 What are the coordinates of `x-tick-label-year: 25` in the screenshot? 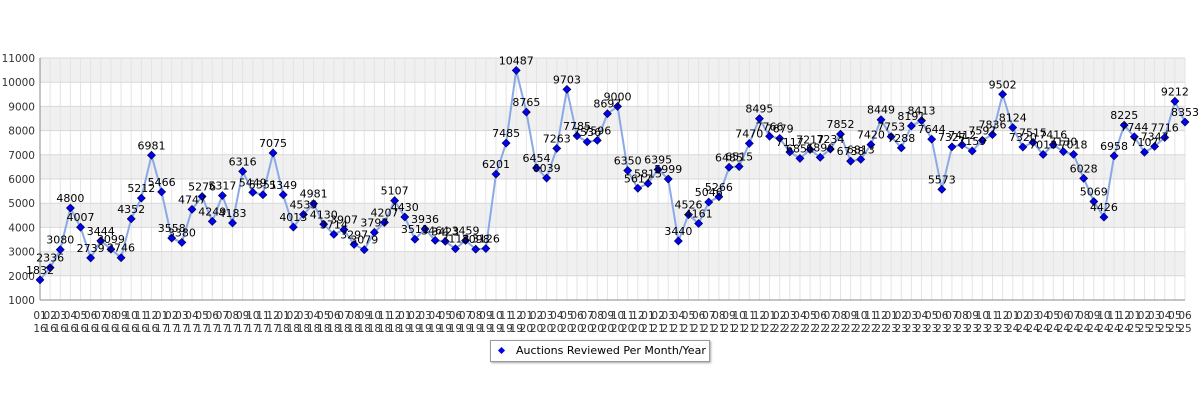 It's located at (1134, 329).